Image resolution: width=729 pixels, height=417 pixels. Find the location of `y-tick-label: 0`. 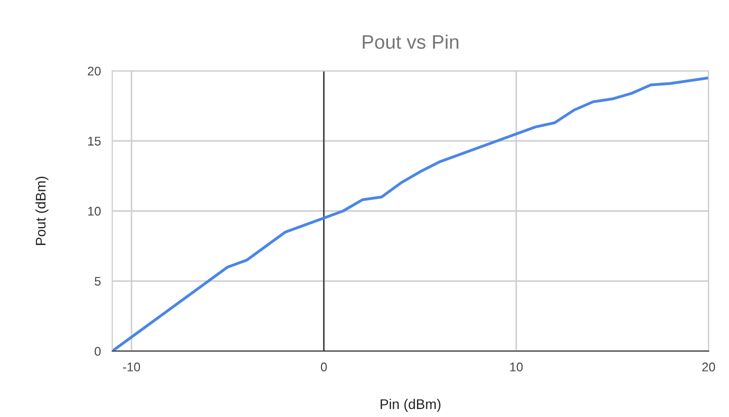

y-tick-label: 0 is located at coordinates (97, 351).